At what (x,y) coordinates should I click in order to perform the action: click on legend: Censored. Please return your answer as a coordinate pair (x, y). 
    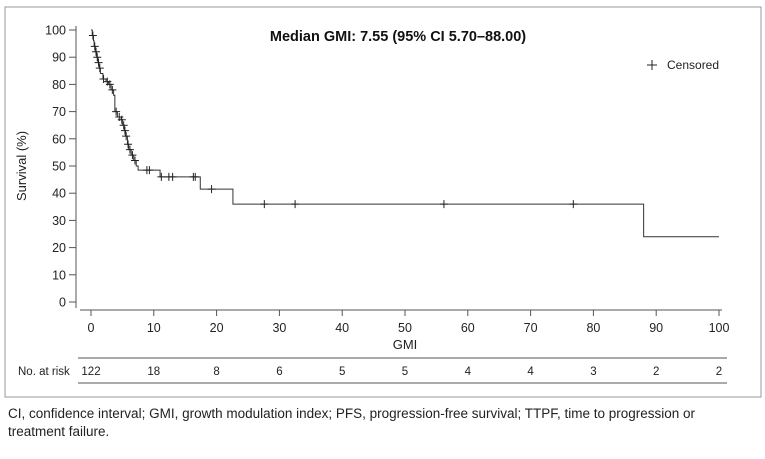
    Looking at the image, I should click on (683, 65).